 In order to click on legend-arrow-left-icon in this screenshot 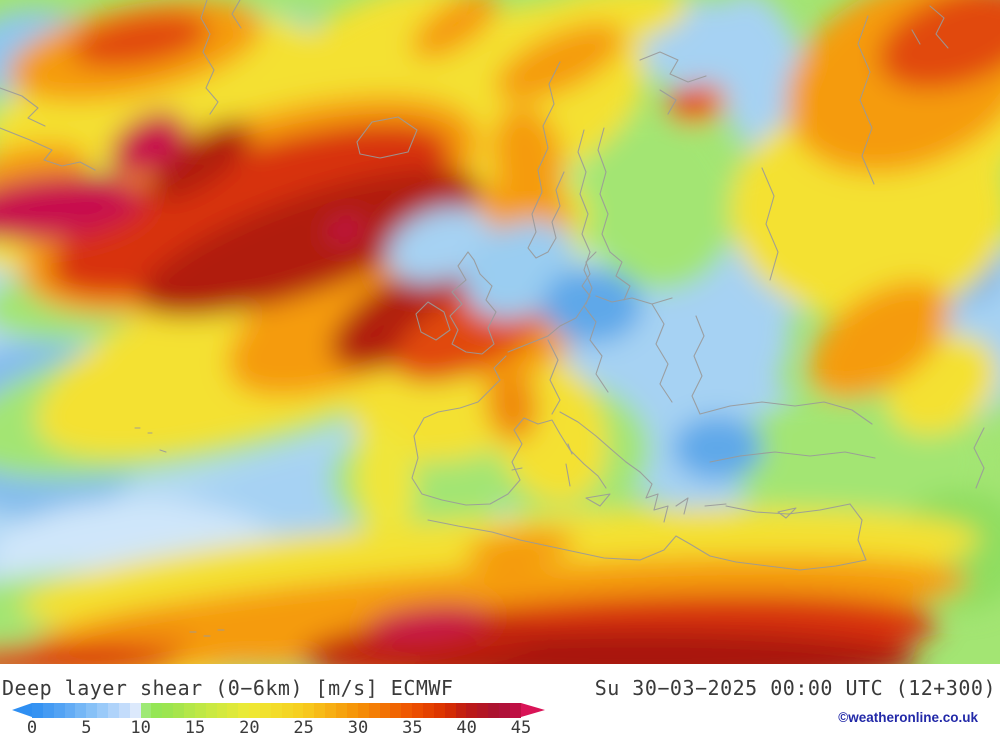, I will do `click(22, 710)`.